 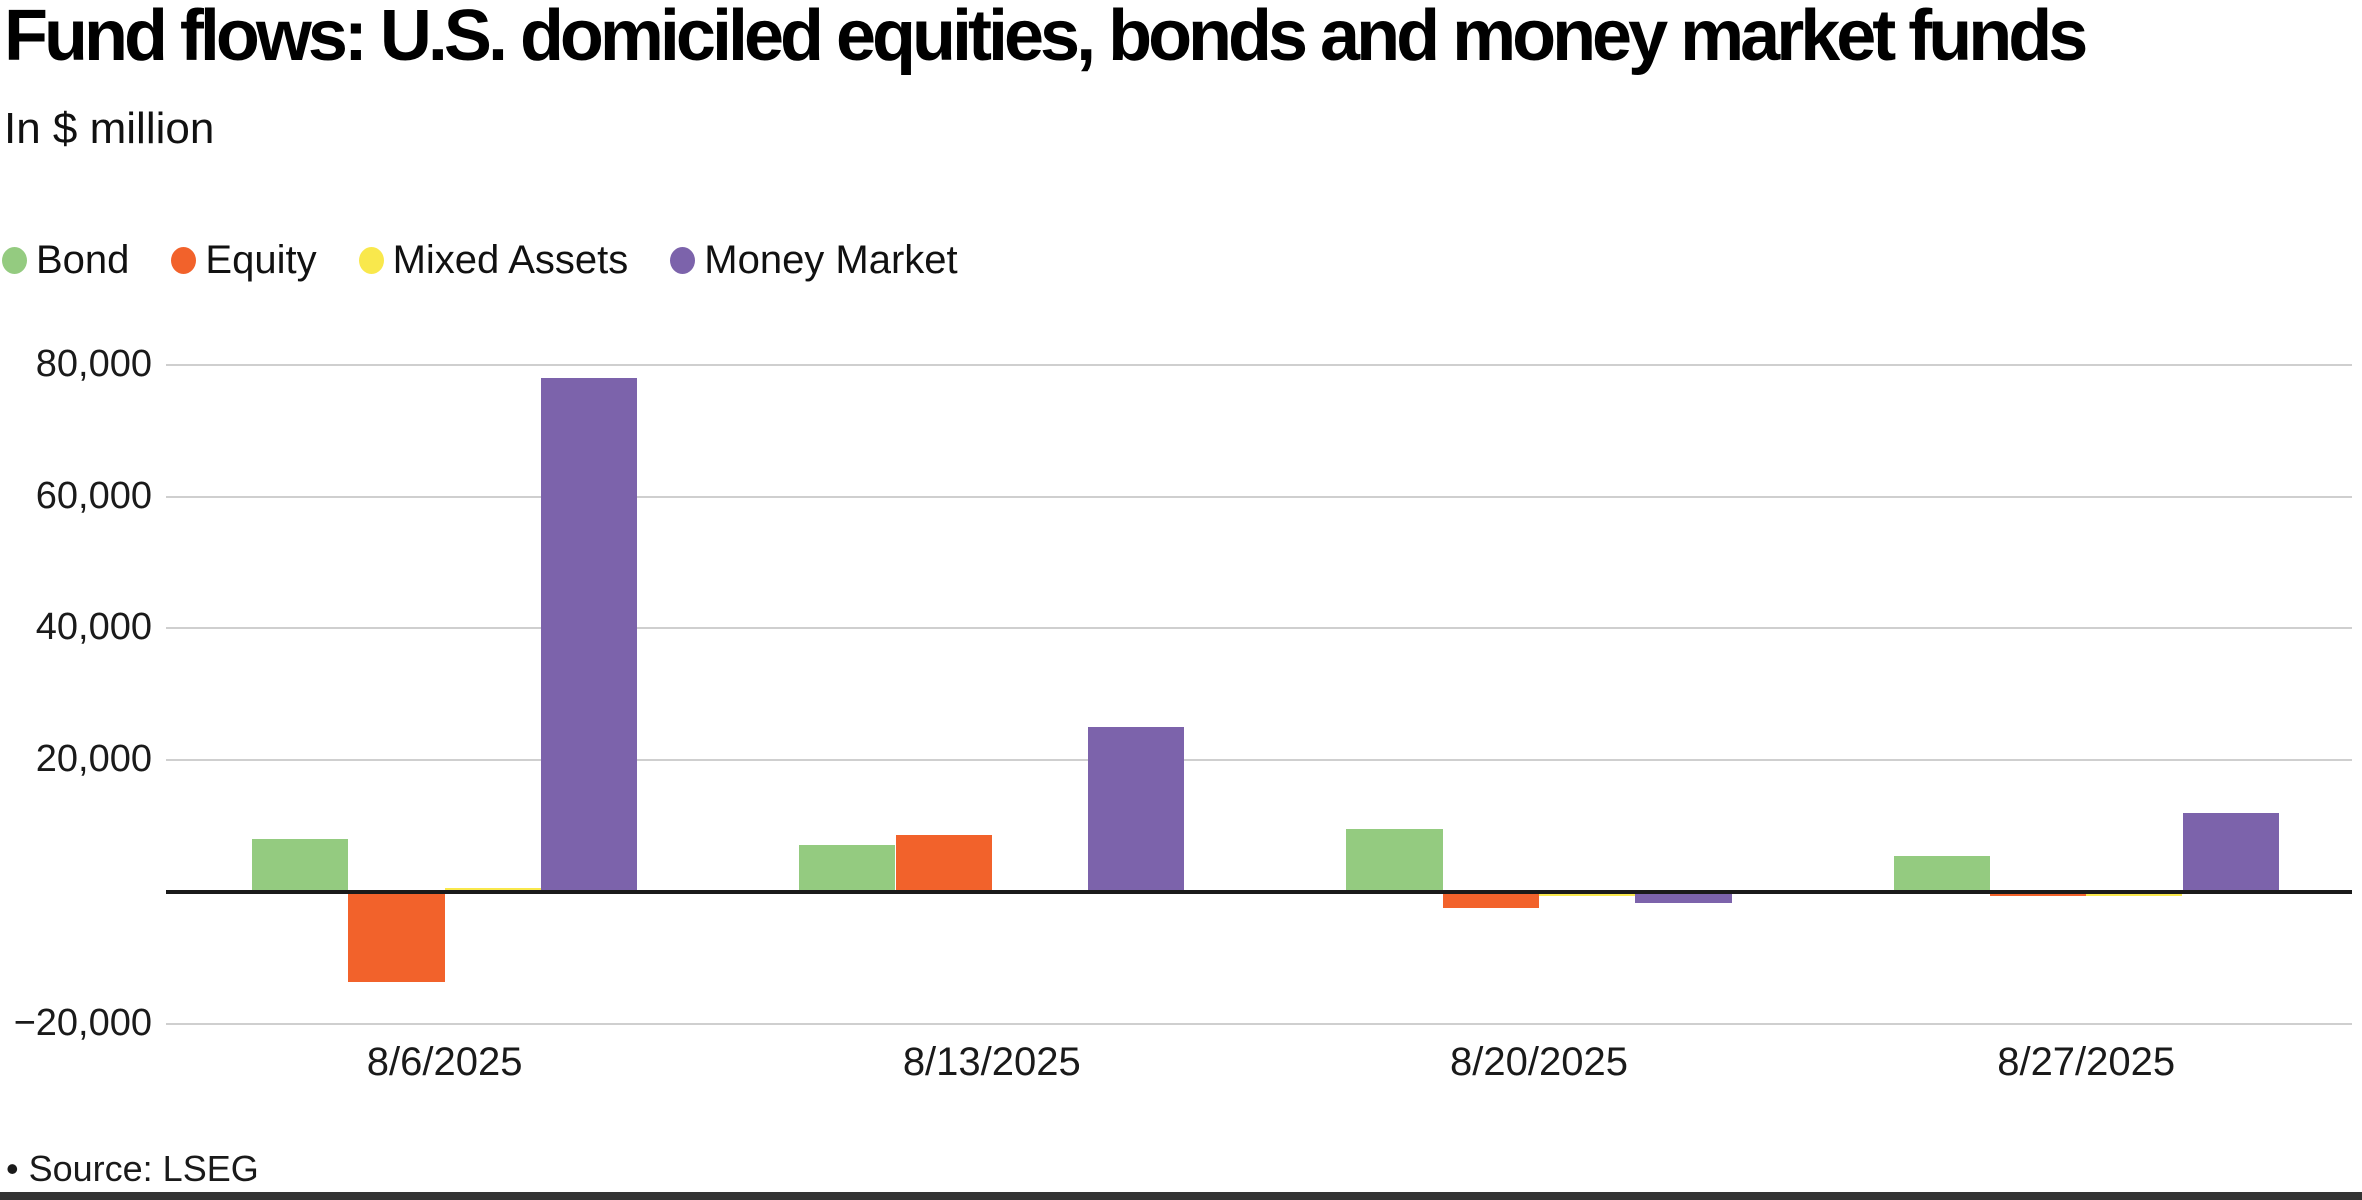 What do you see at coordinates (1941, 873) in the screenshot?
I see `bar-bond-8-27-2025` at bounding box center [1941, 873].